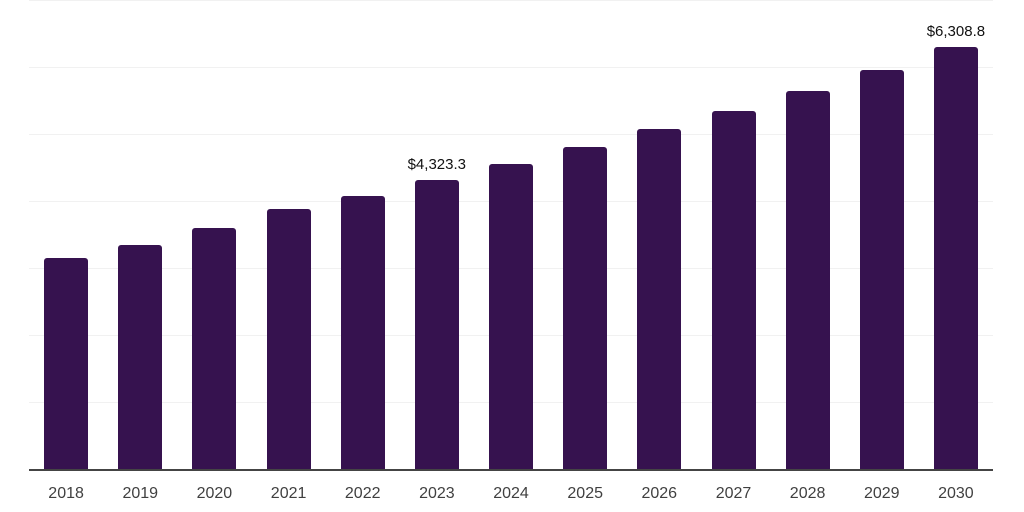  What do you see at coordinates (362, 493) in the screenshot?
I see `x-tick-label-2022: 2022` at bounding box center [362, 493].